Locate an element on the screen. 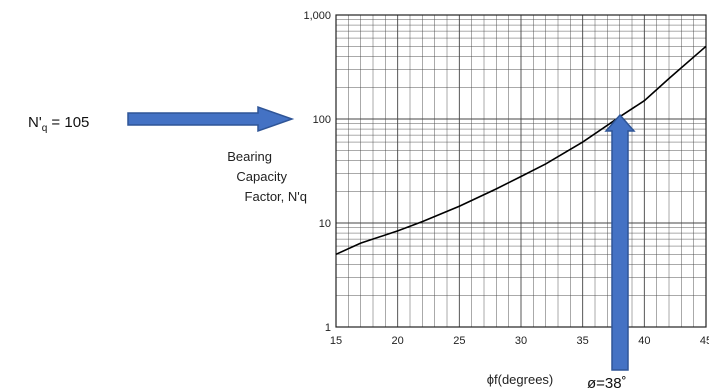 The image size is (709, 392). nq-callout-label: N'q = 105 is located at coordinates (58, 124).